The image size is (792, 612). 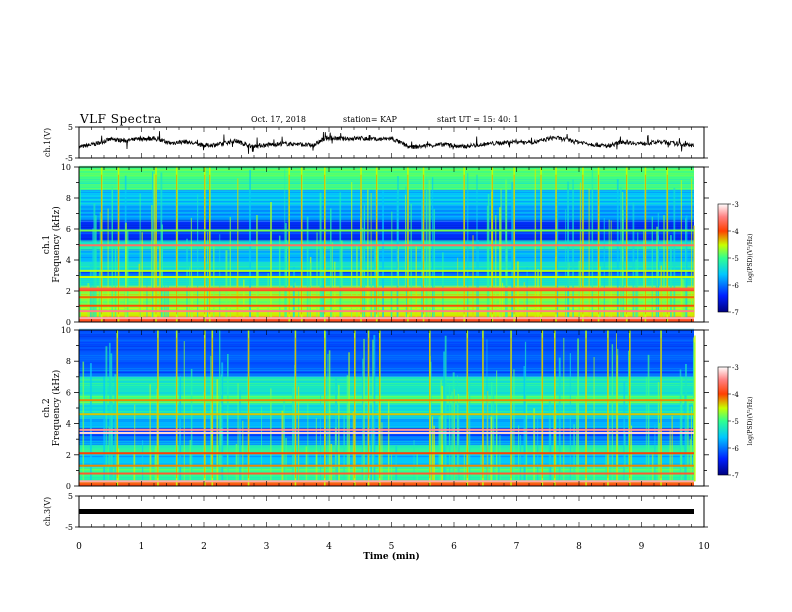 I want to click on x-tick-label: 6, so click(x=454, y=547).